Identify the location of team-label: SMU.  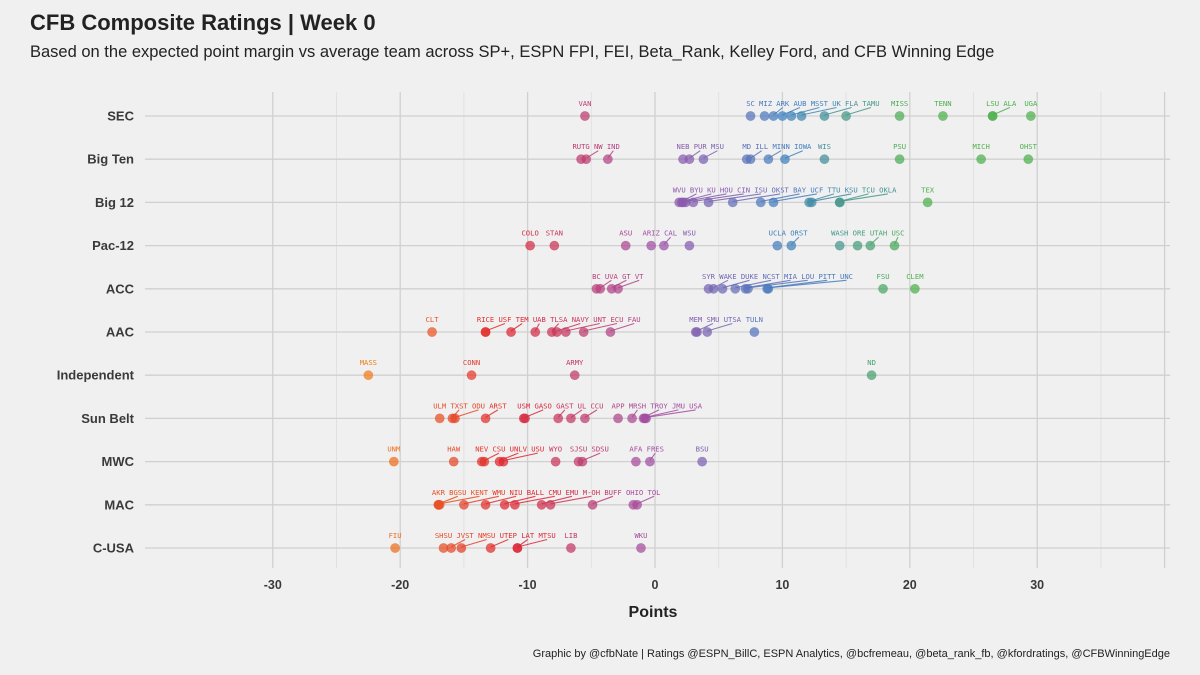
(712, 319).